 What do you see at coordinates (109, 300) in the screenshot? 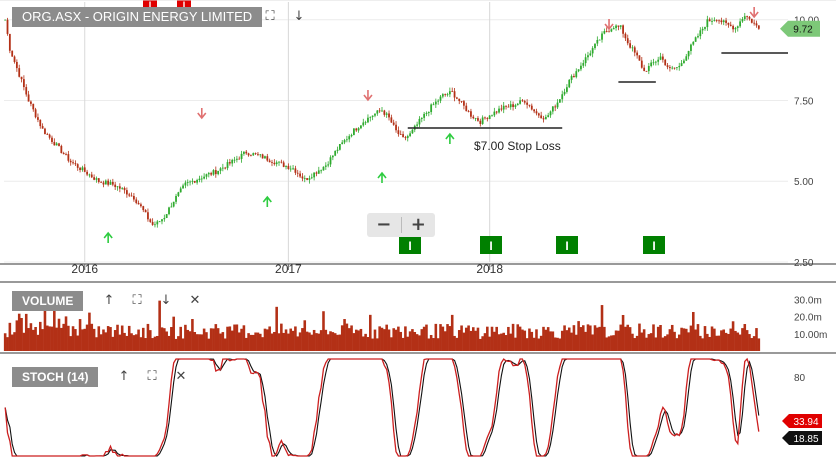
I see `volume-arrow-up-icon: ↑` at bounding box center [109, 300].